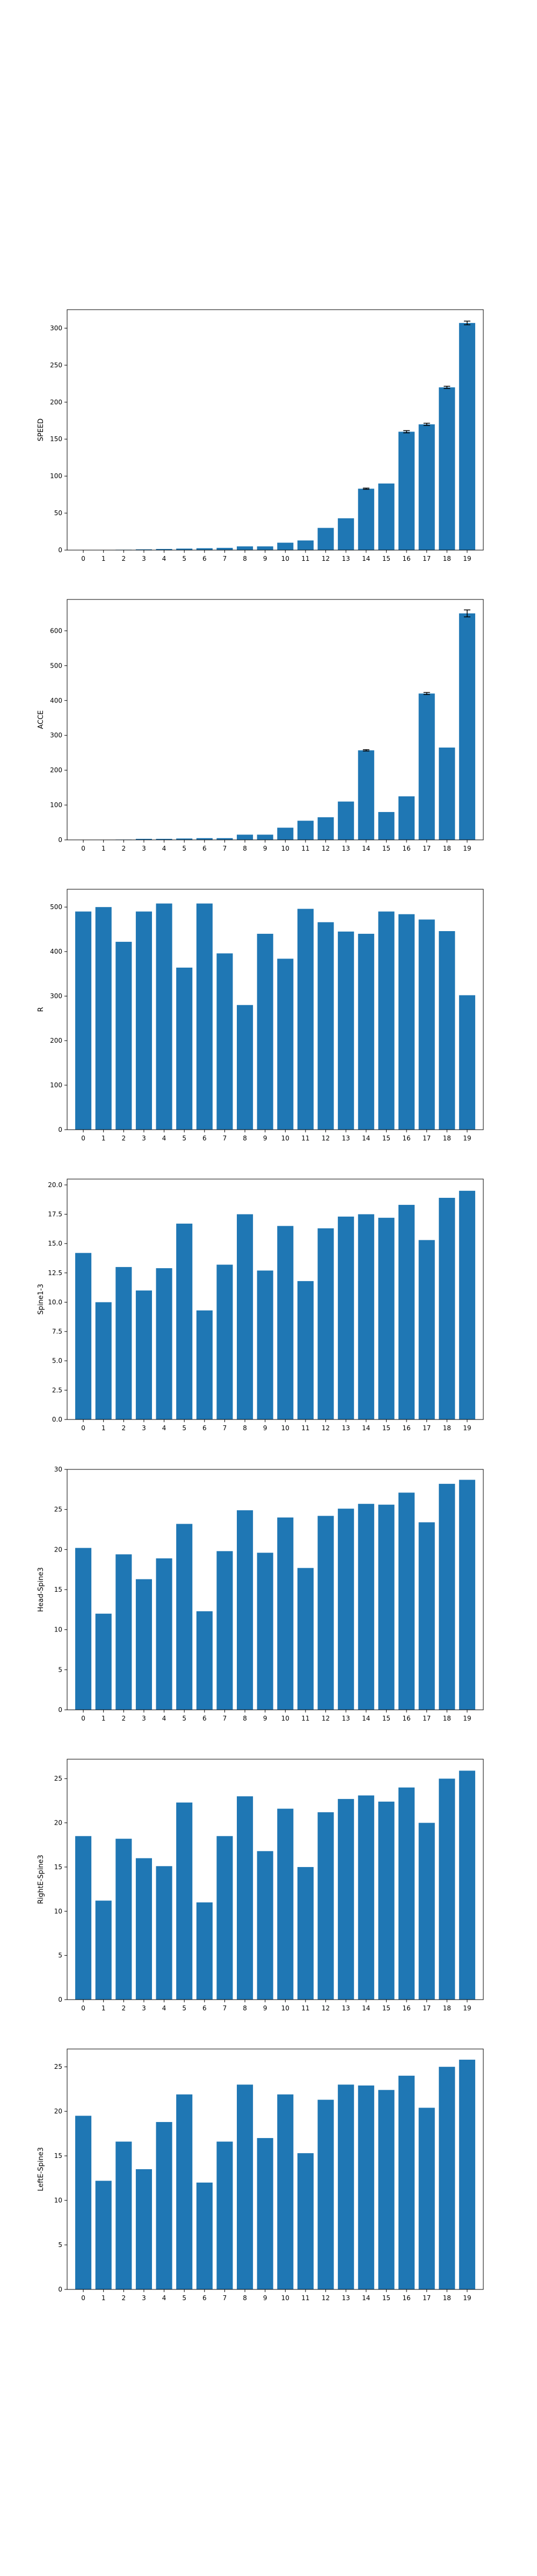 This screenshot has width=537, height=2576. I want to click on y-tick-label-6-2: 10, so click(58, 2200).